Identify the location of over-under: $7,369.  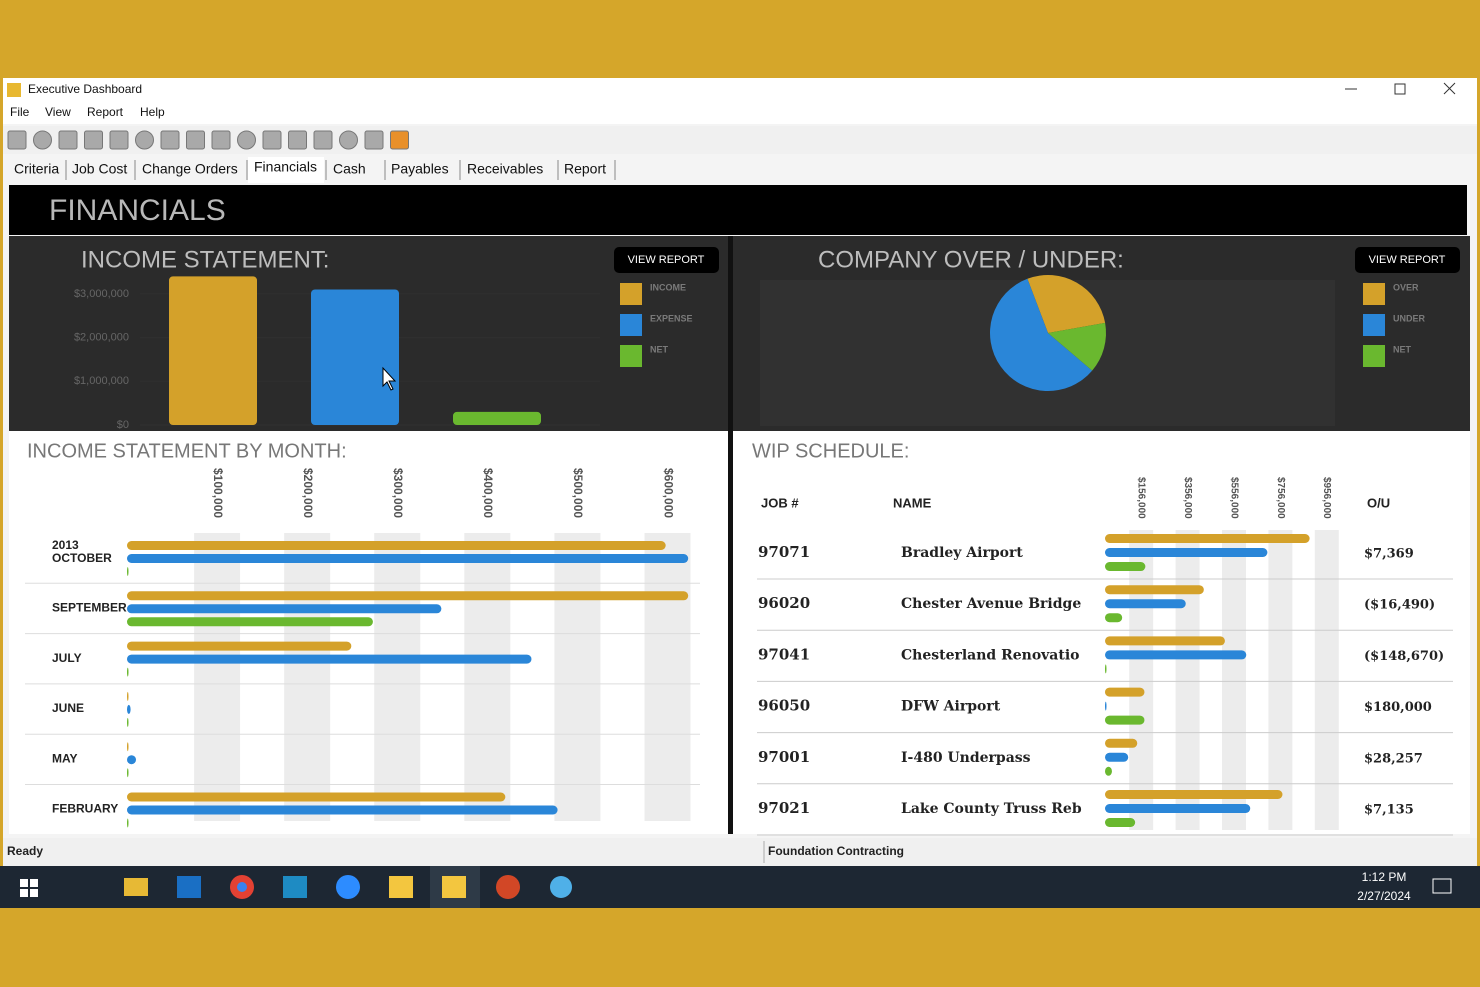
(1389, 554).